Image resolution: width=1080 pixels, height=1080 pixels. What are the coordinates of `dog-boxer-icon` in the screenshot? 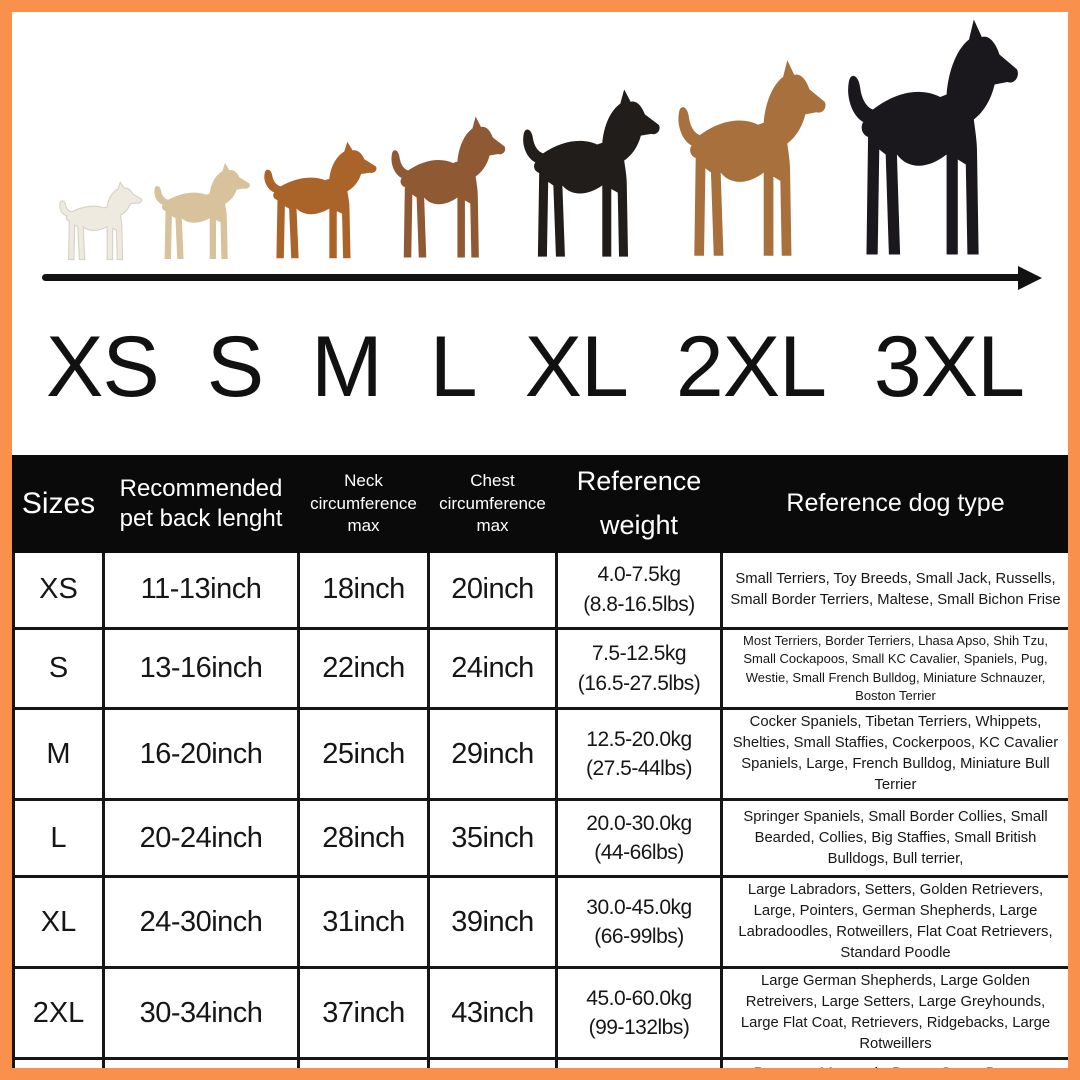 It's located at (442, 187).